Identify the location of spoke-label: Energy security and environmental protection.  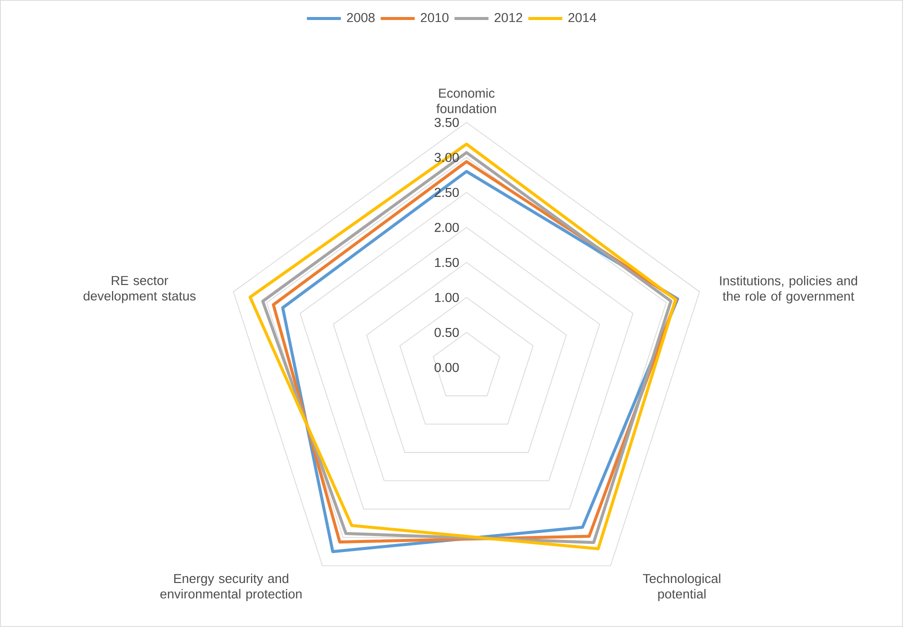
(231, 588).